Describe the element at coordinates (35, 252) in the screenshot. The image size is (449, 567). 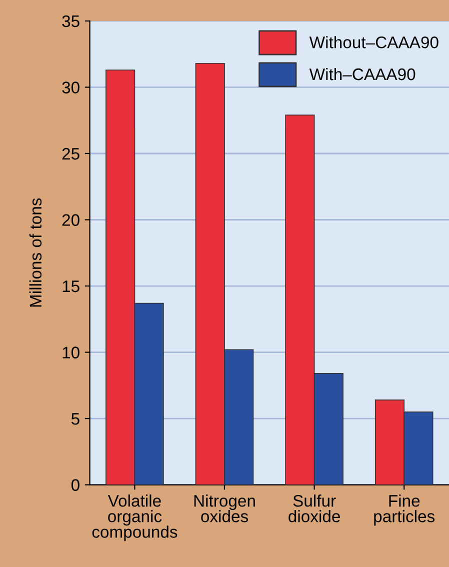
I see `y-axis-title: Millions of tons` at that location.